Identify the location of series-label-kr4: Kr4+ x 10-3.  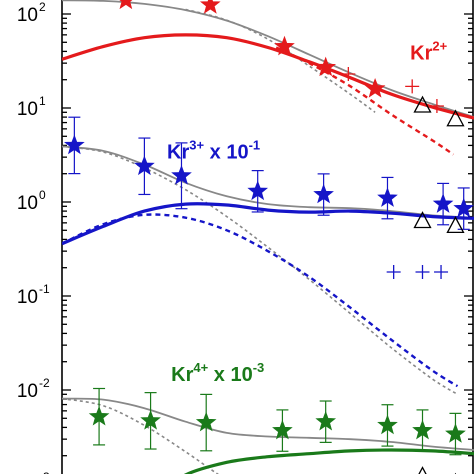
(217, 373).